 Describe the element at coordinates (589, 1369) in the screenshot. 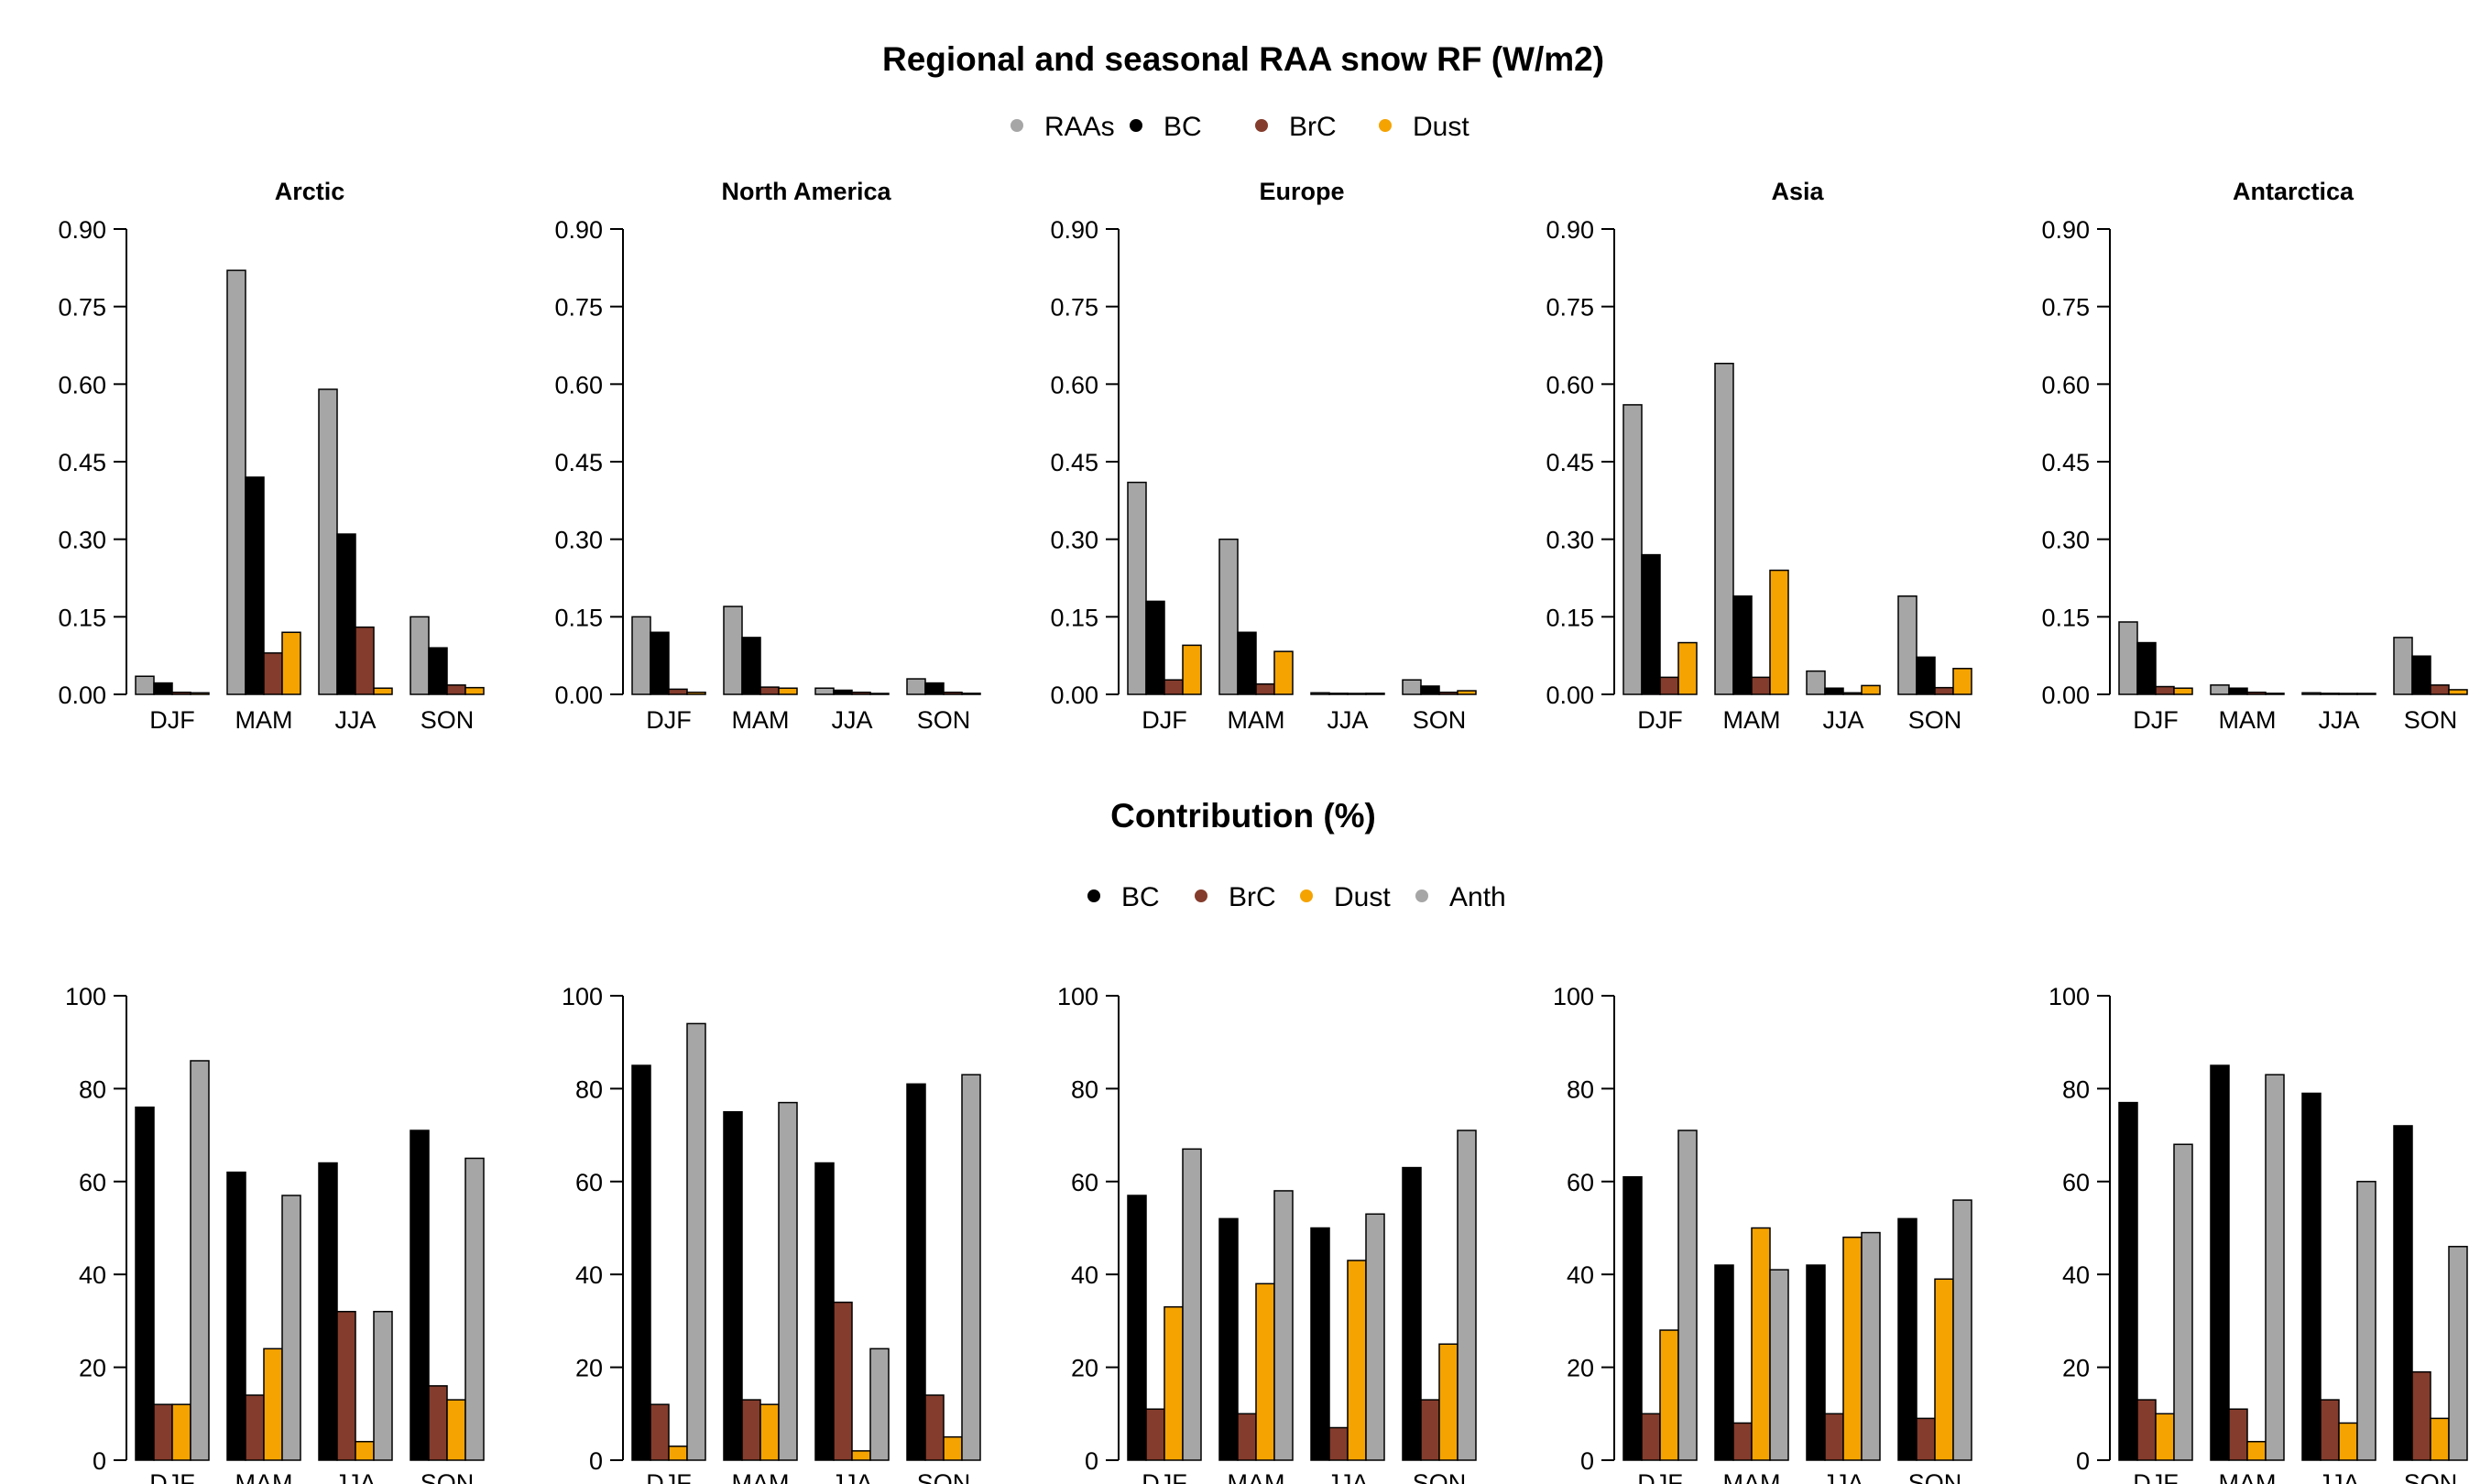

I see `y-tick-label: 20` at that location.